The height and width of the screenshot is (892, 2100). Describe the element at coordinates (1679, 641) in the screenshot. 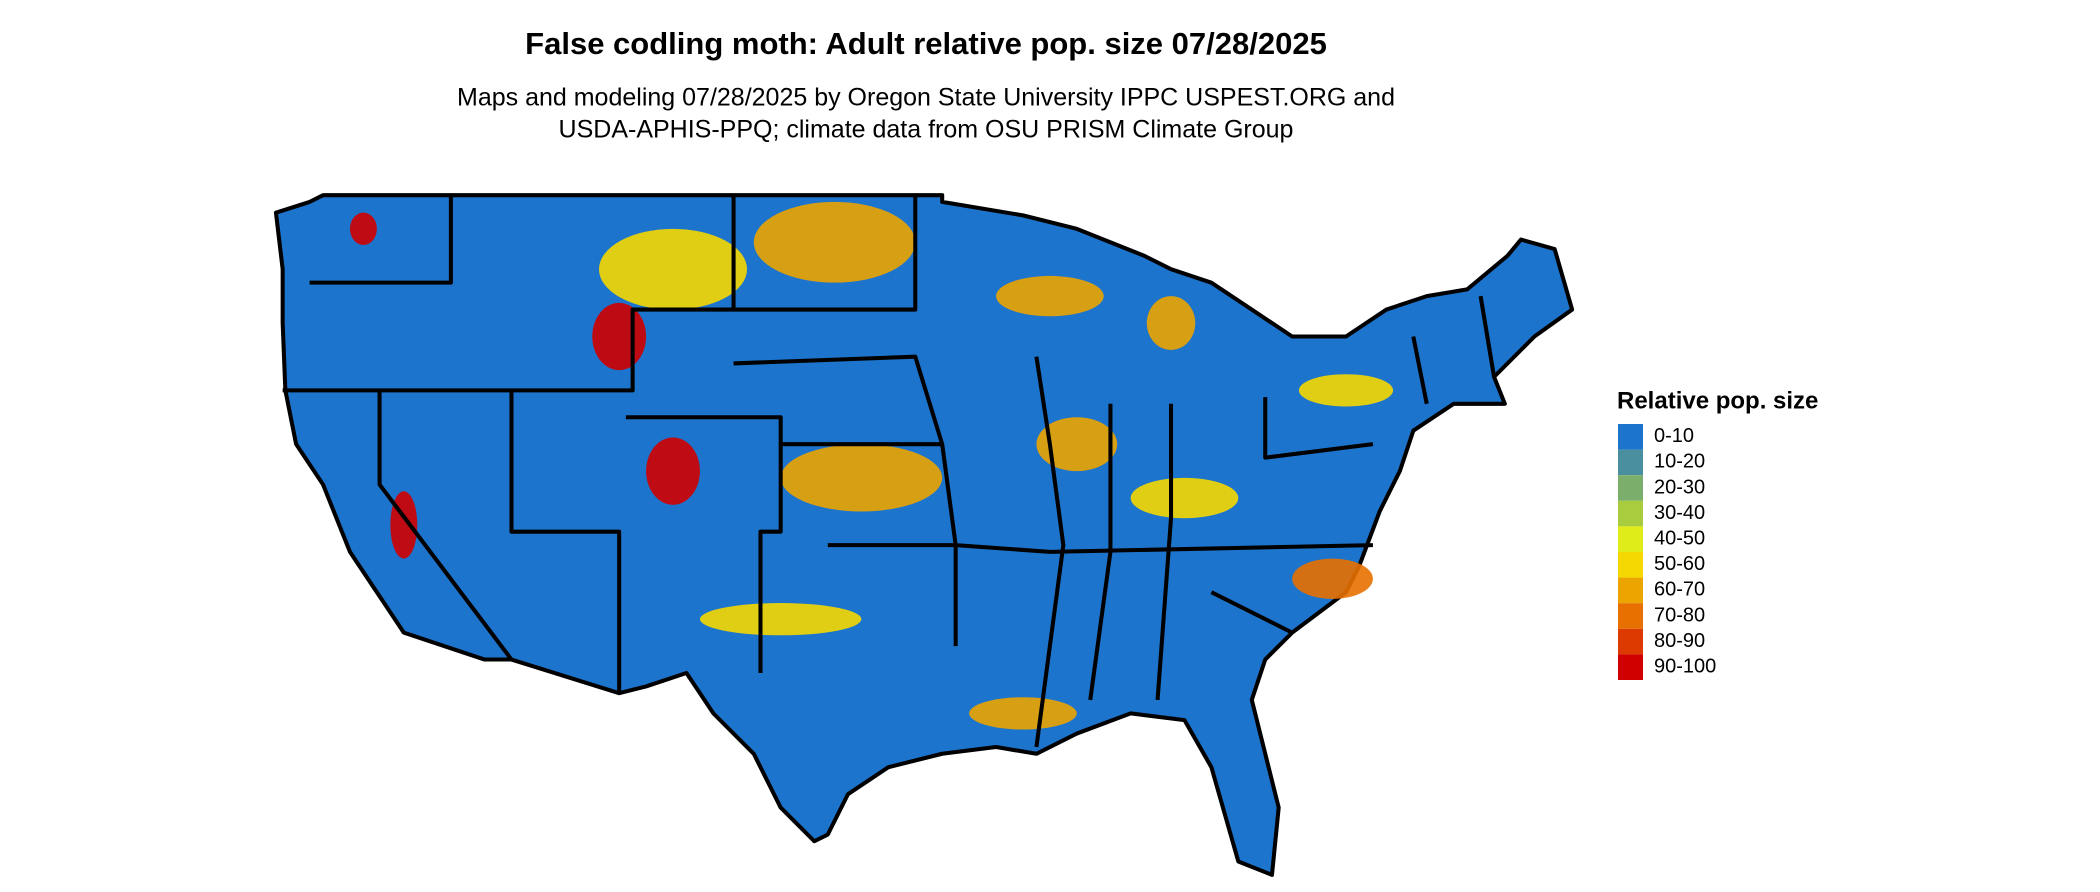

I see `legend-label: 80-90` at that location.